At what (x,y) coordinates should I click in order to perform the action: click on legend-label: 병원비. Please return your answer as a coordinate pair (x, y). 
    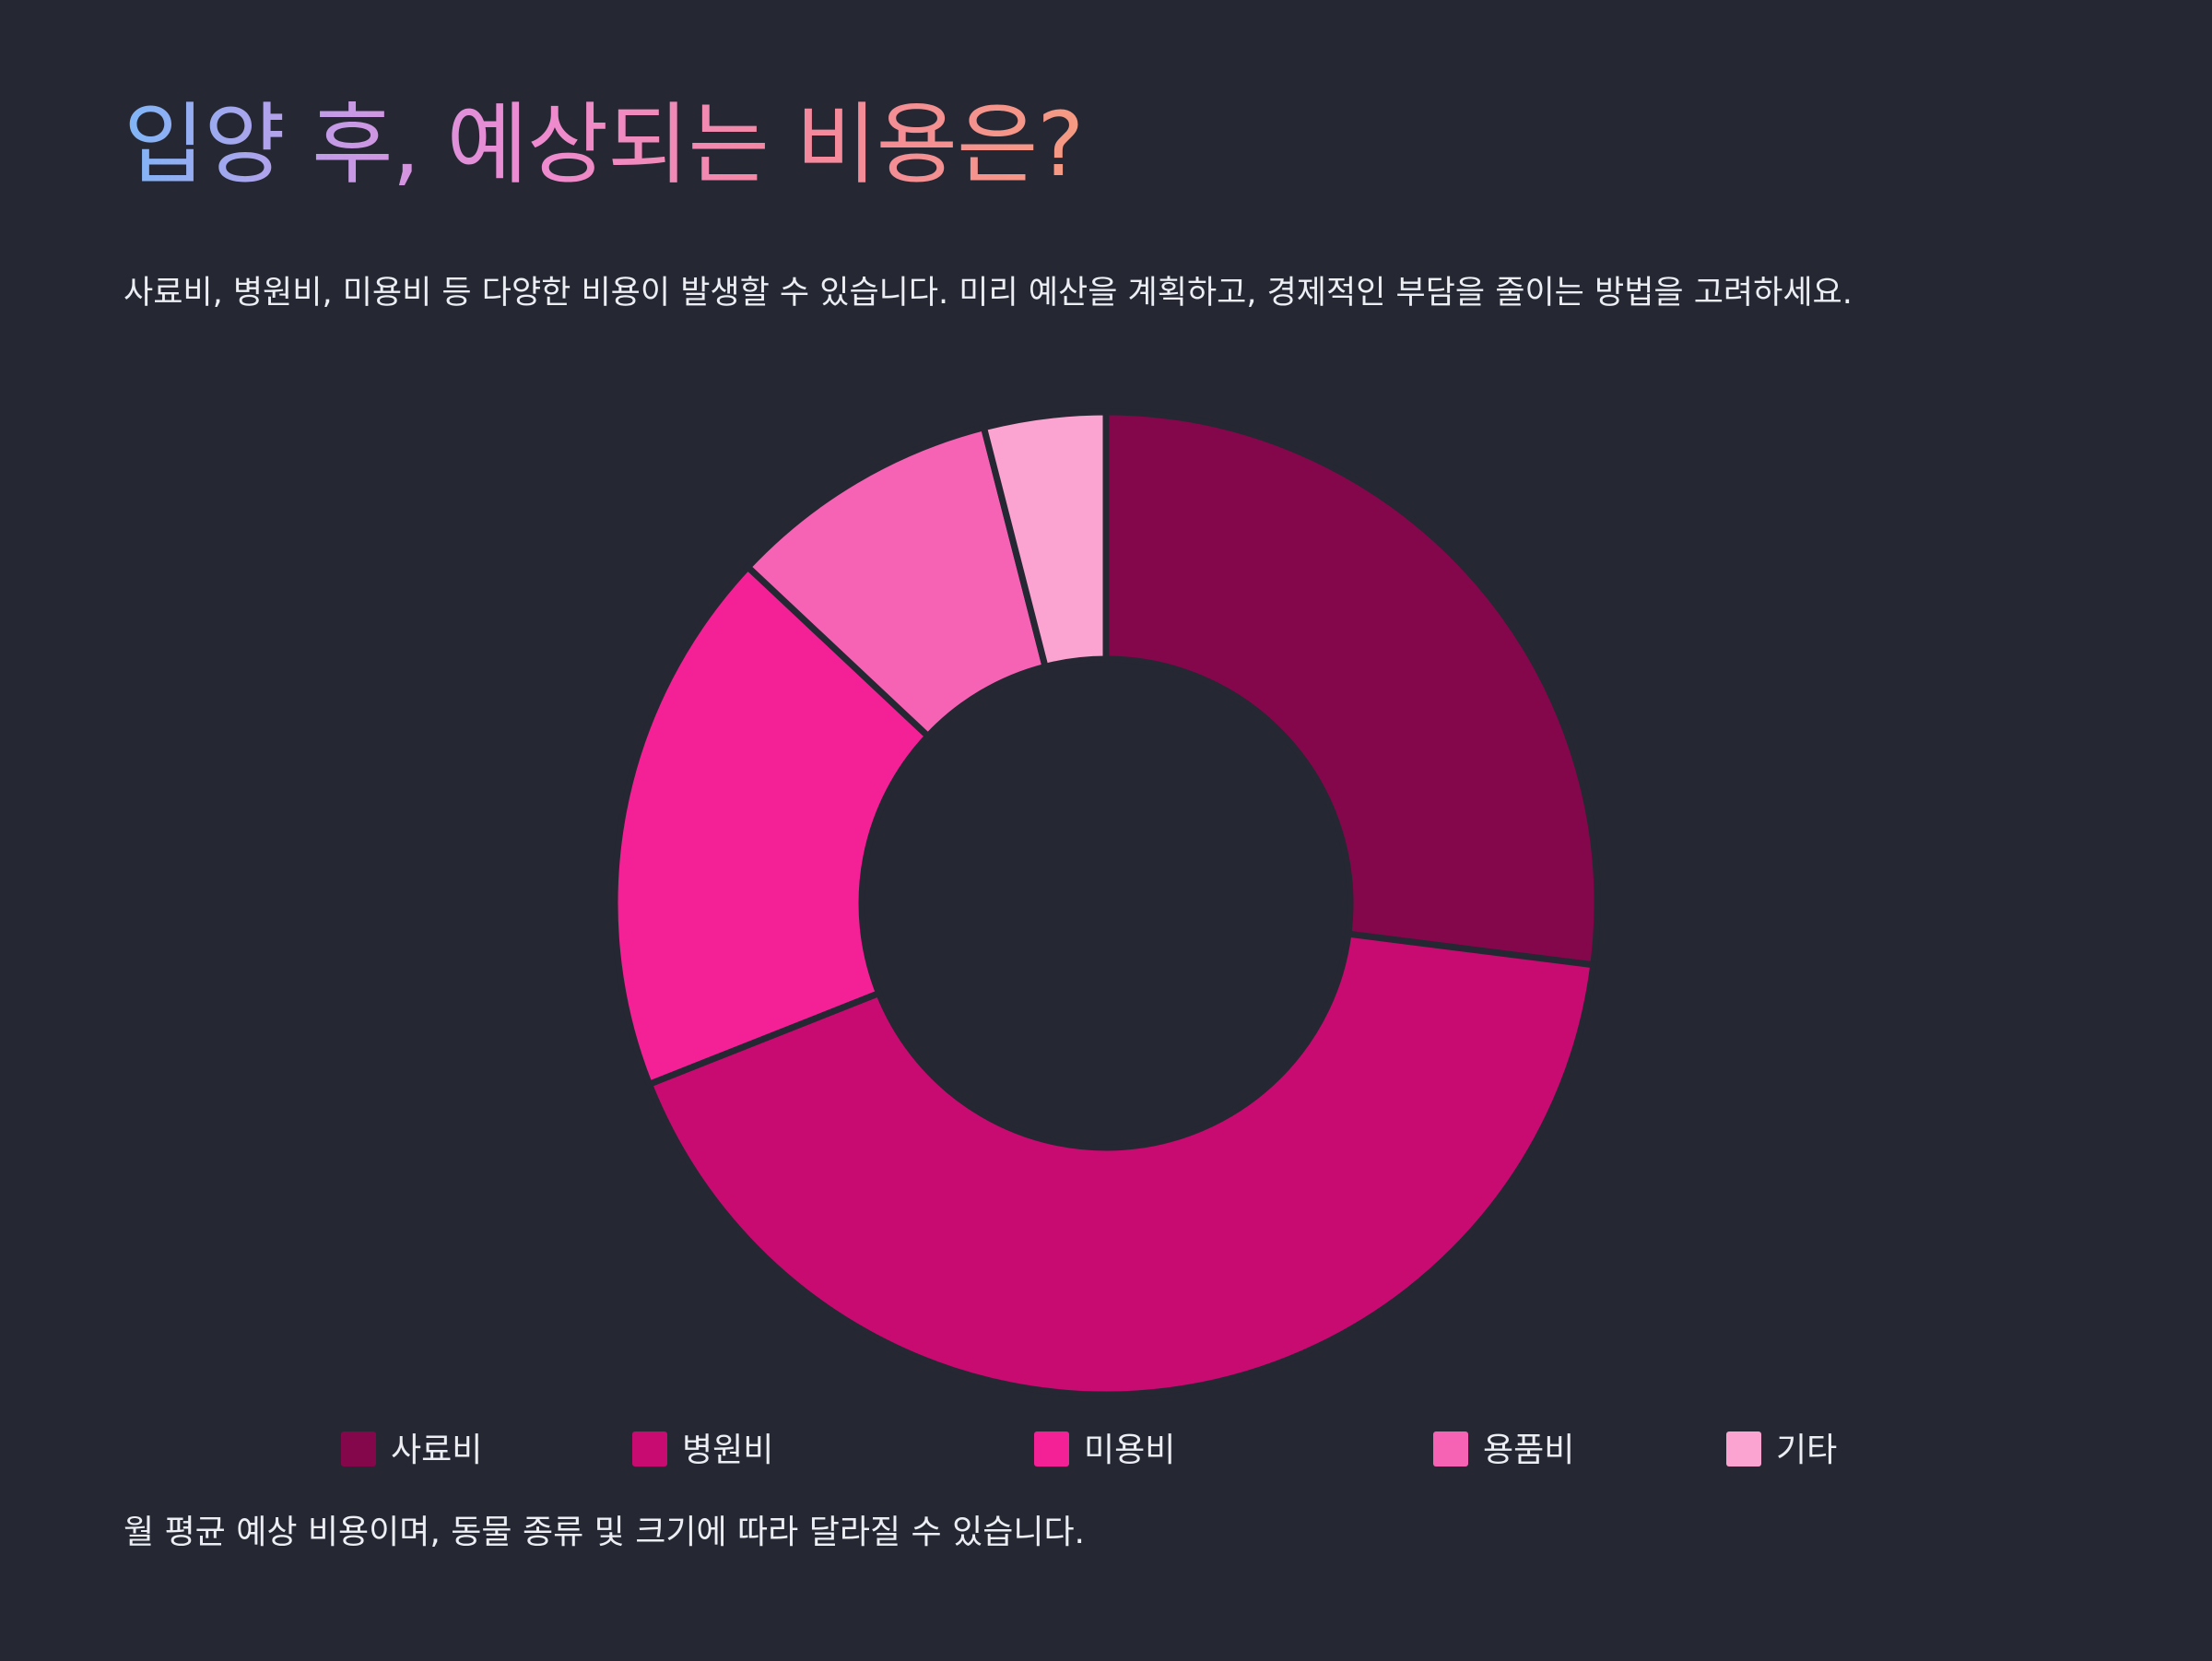
    Looking at the image, I should click on (727, 1450).